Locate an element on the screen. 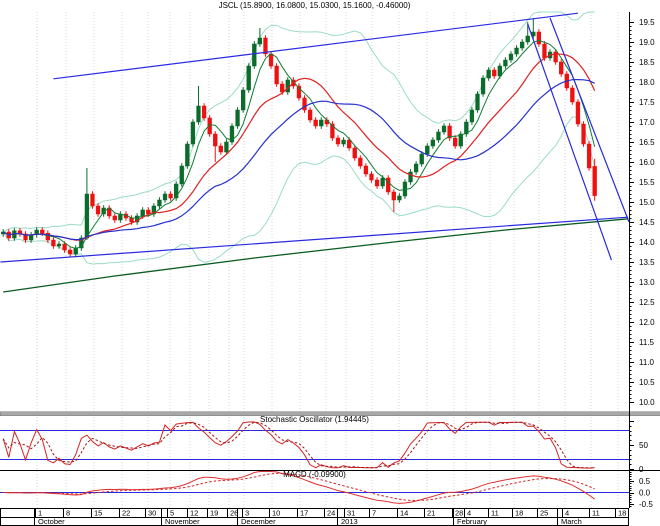  svg-text: 19 is located at coordinates (214, 513).